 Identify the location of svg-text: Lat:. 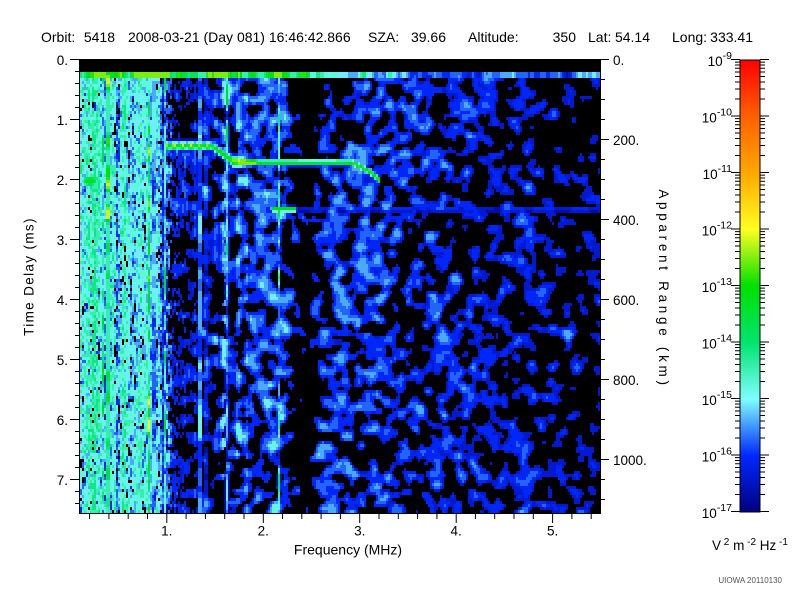
(599, 37).